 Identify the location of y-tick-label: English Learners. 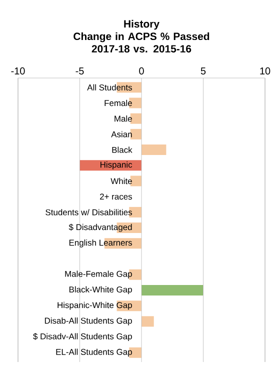
(100, 243).